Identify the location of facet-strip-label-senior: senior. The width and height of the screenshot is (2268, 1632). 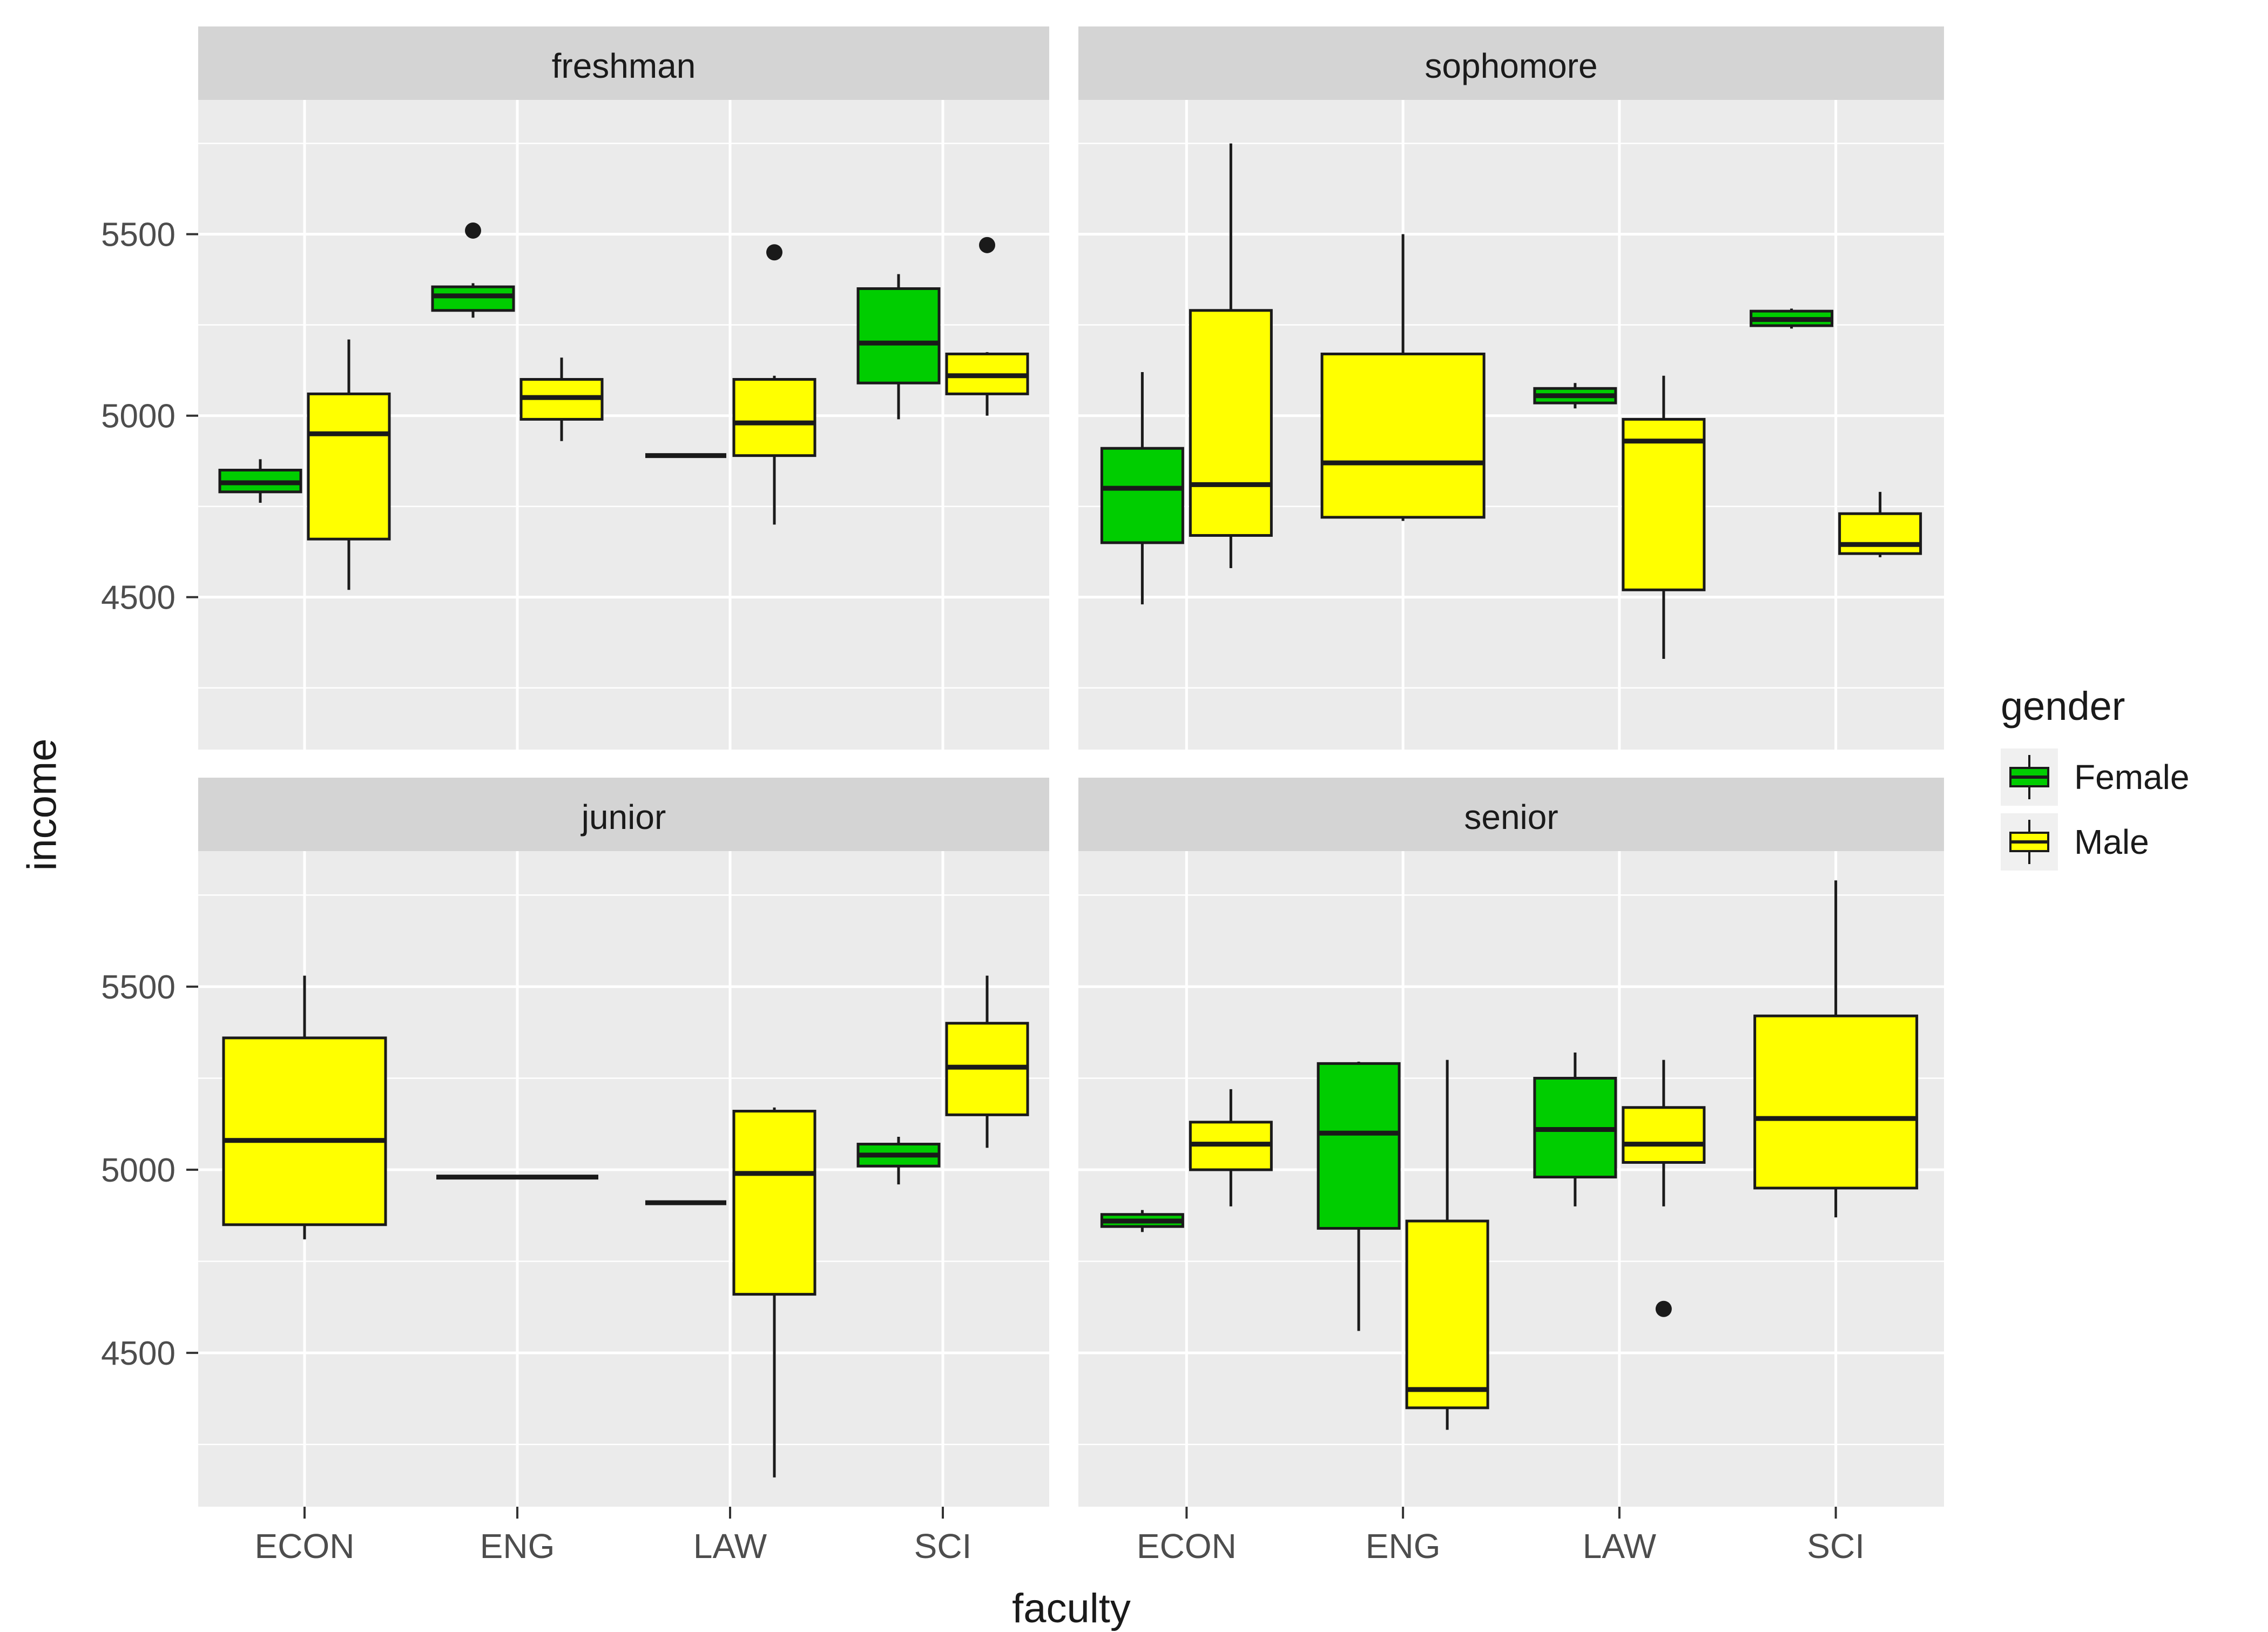
(1511, 818).